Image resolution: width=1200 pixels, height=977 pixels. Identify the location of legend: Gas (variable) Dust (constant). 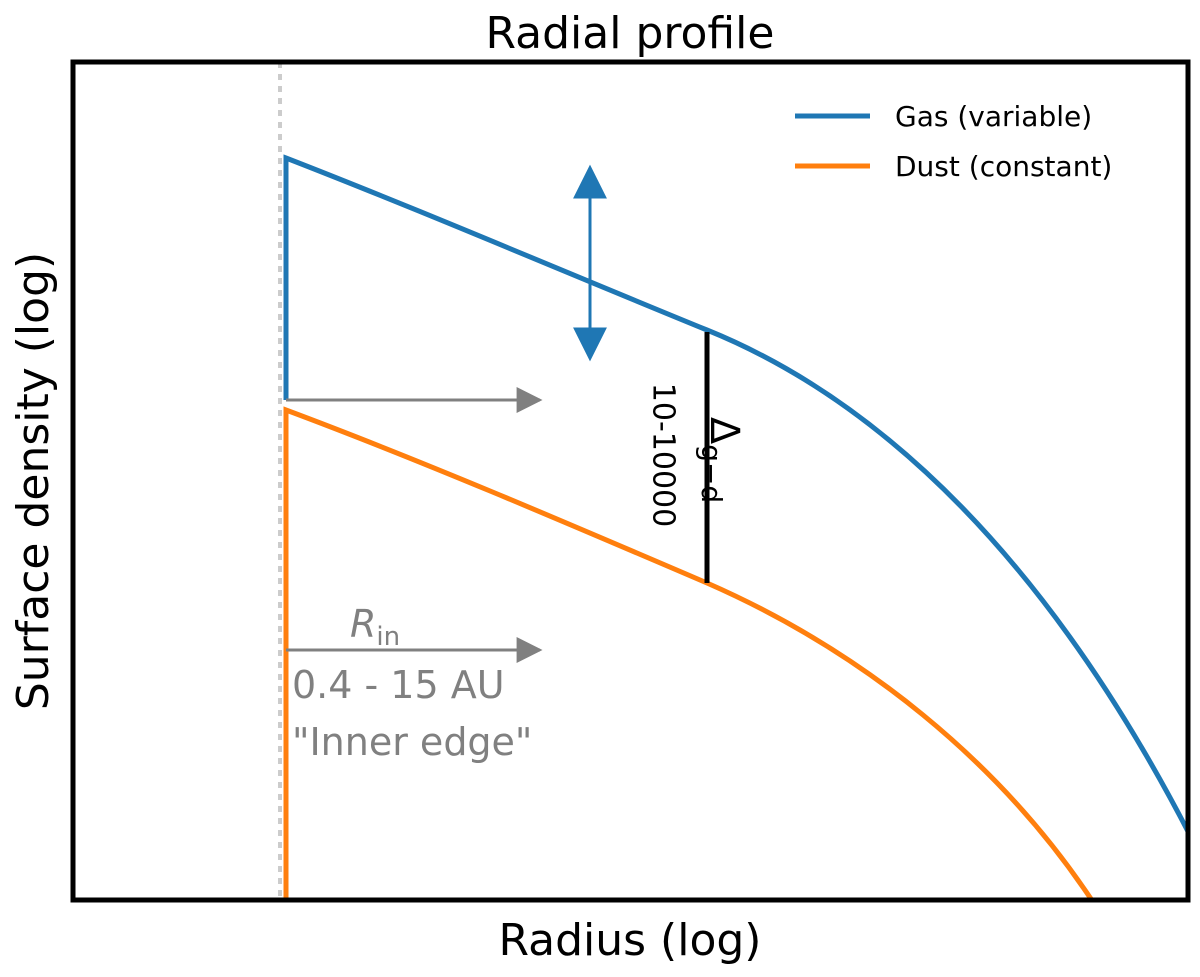
(953, 141).